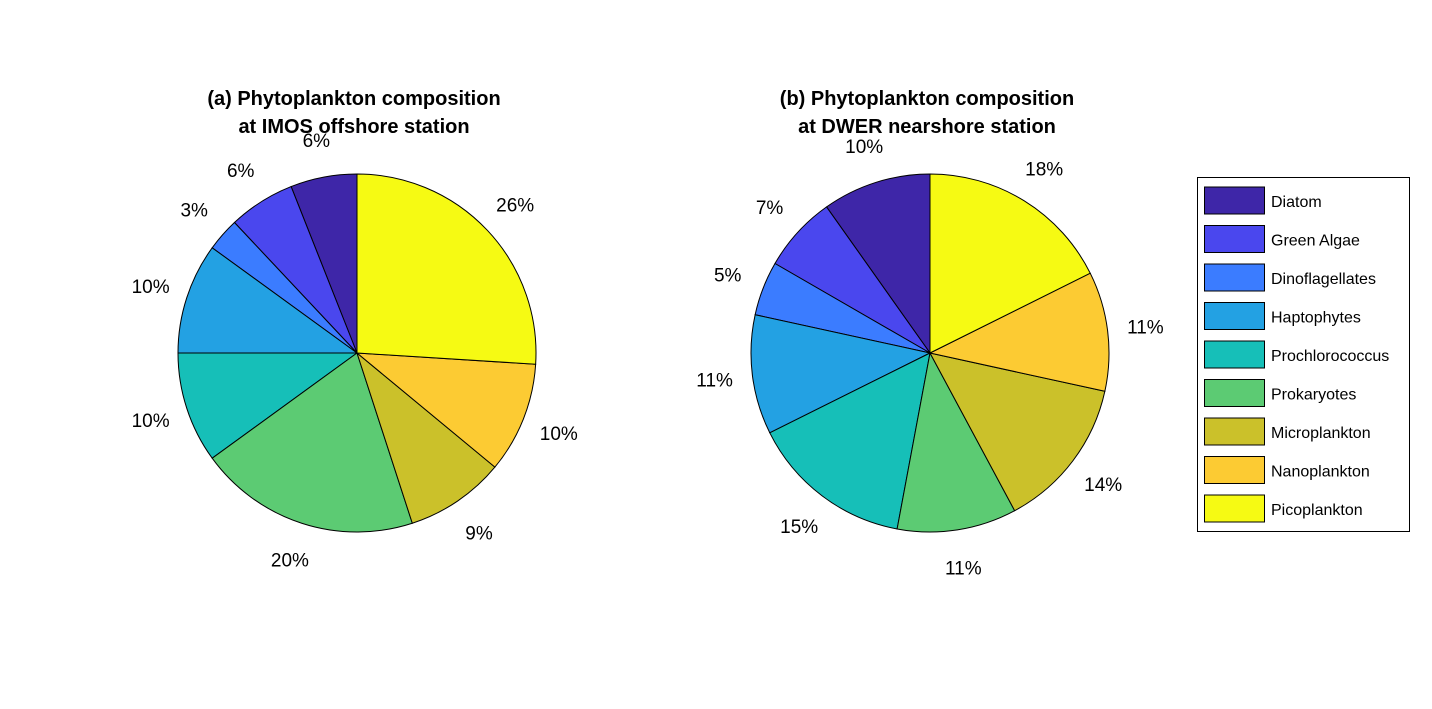 This screenshot has height=709, width=1432. What do you see at coordinates (194, 211) in the screenshot?
I see `slice-percent-label: 3%` at bounding box center [194, 211].